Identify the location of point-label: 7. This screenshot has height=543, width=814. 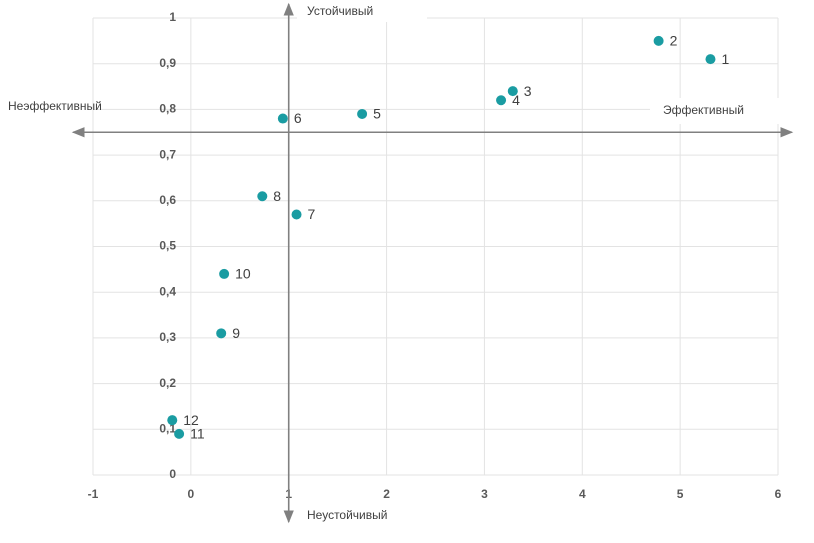
(312, 214).